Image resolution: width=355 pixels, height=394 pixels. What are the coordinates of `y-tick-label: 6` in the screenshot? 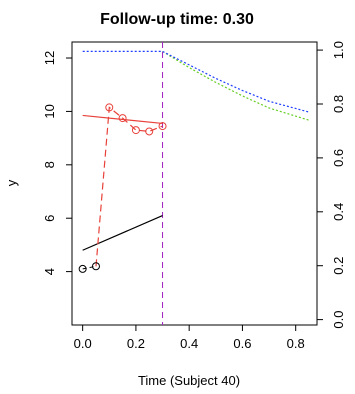 It's located at (49, 218).